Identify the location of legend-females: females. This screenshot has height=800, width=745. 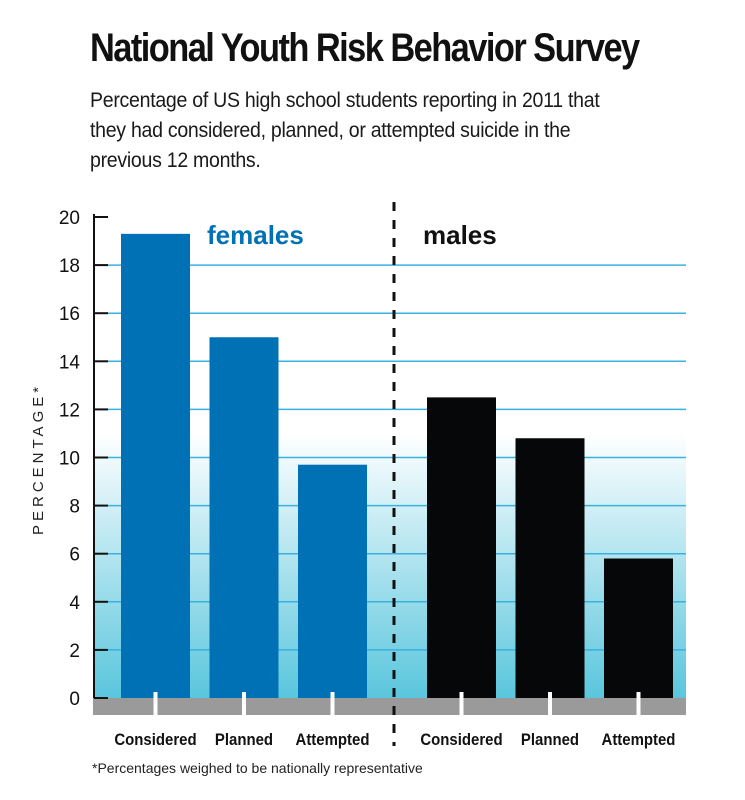
(255, 235).